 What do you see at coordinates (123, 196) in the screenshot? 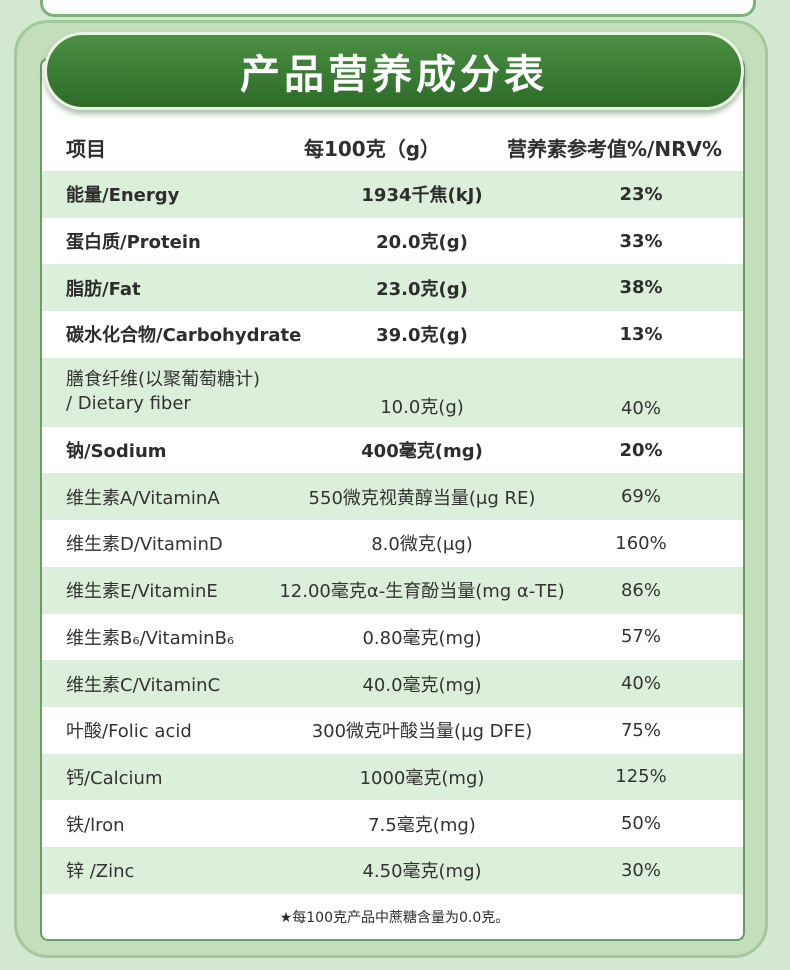
I see `nutrient-name: 能量/Energy` at bounding box center [123, 196].